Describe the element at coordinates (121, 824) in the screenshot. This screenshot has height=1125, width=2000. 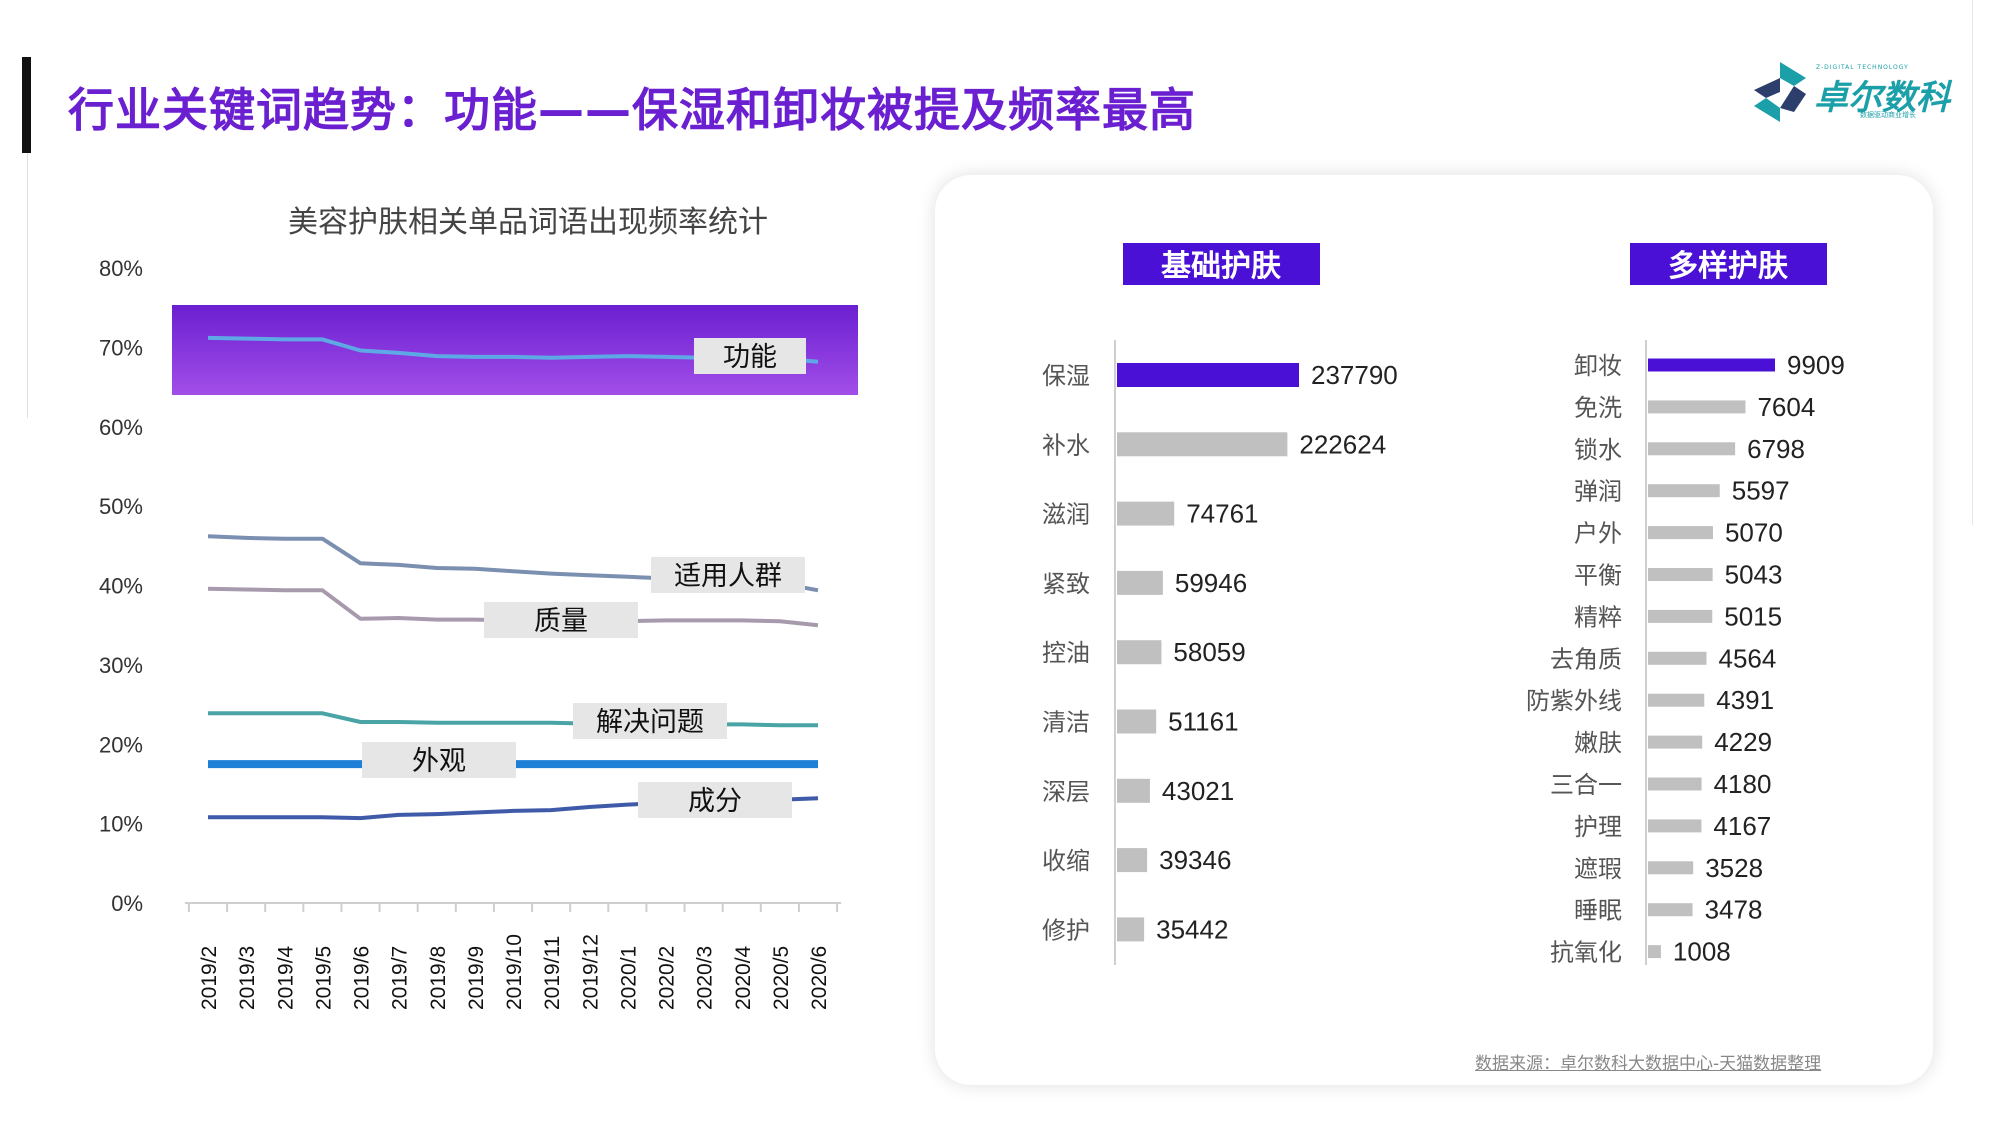
I see `y-tick-label: 10%` at that location.